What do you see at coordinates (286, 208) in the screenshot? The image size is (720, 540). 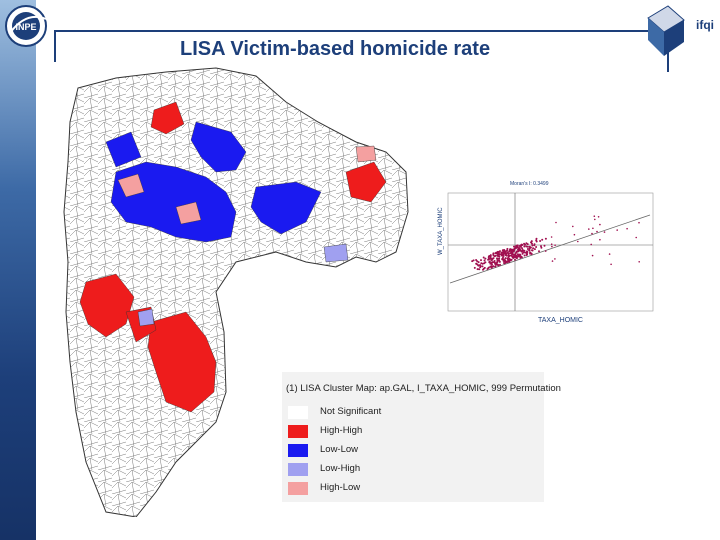 I see `cluster-low-low-east` at bounding box center [286, 208].